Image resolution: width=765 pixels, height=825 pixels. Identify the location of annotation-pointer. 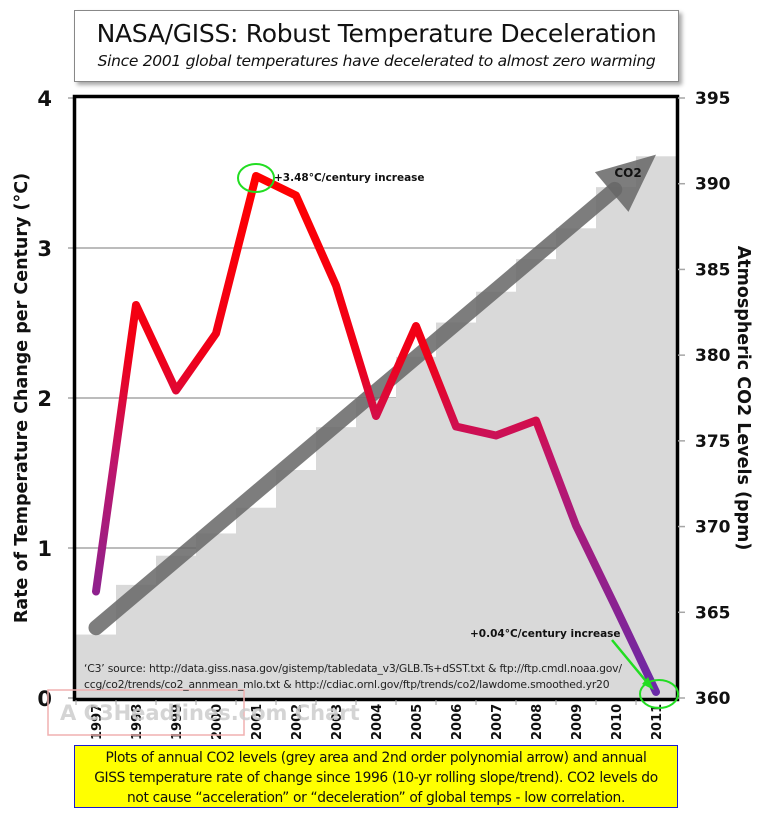
(631, 663).